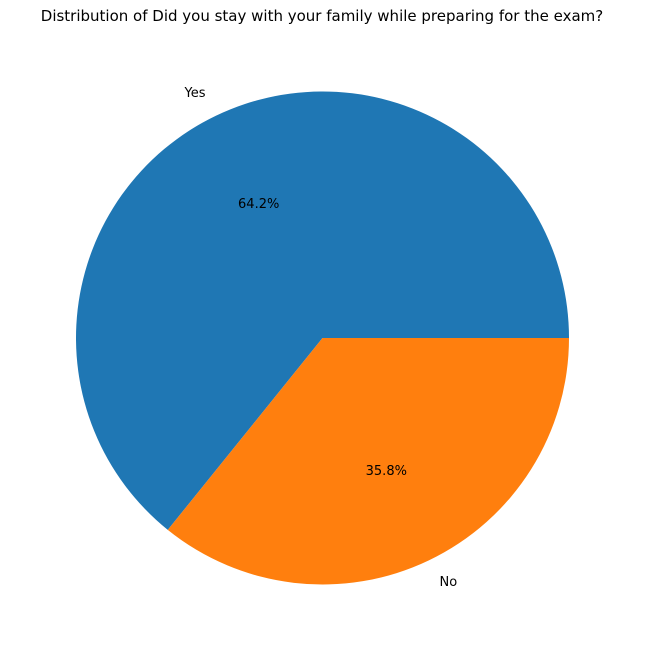  I want to click on slice-label-yes: Yes, so click(195, 93).